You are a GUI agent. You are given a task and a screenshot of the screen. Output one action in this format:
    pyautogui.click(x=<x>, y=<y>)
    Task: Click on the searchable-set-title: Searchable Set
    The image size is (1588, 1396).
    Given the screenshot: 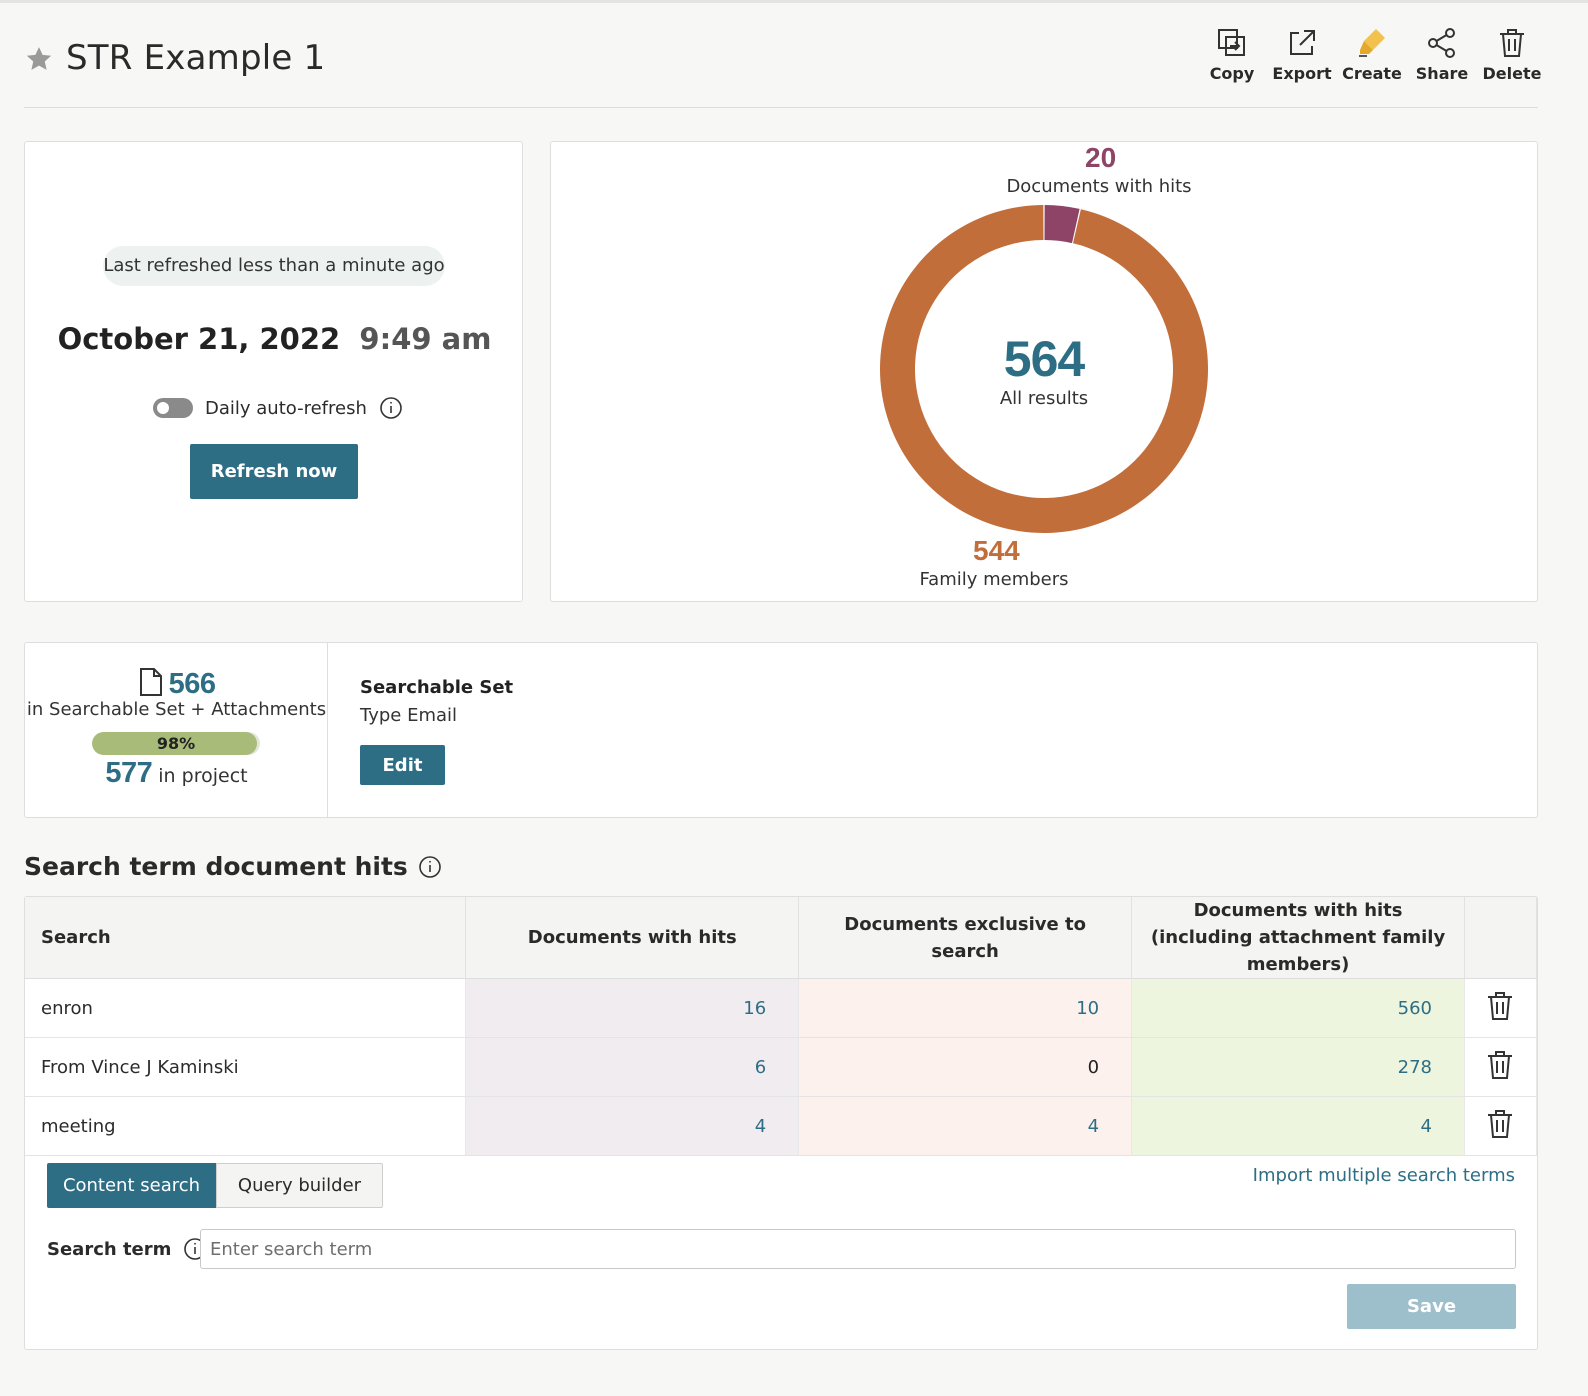 What is the action you would take?
    pyautogui.click(x=437, y=687)
    